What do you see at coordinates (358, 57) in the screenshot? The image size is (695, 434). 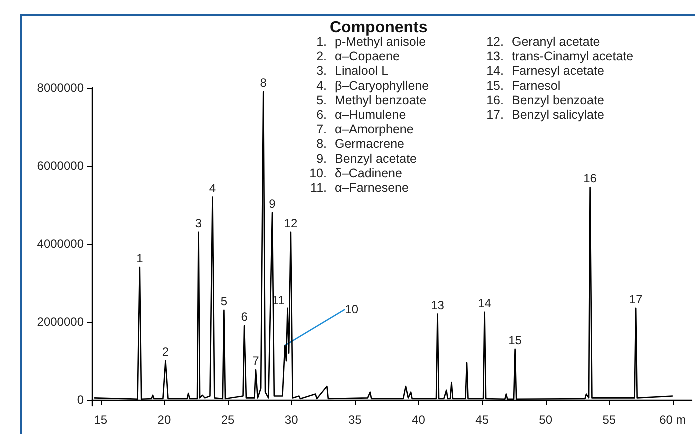 I see `text: 2. α–Copaene` at bounding box center [358, 57].